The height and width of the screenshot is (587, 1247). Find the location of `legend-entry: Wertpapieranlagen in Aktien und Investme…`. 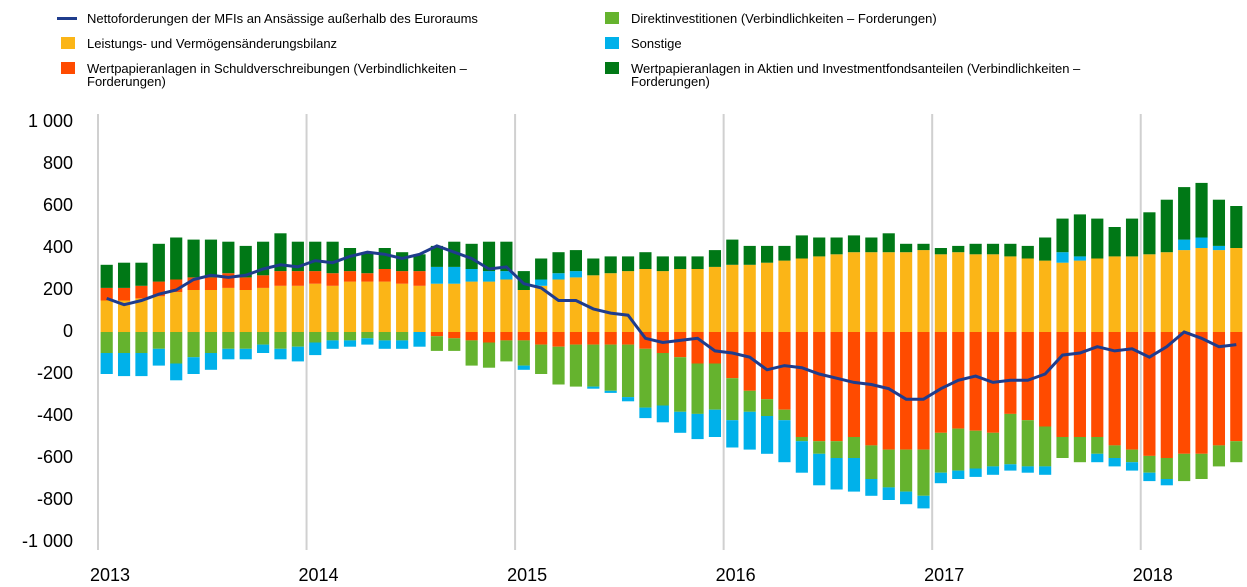

legend-entry: Wertpapieranlagen in Aktien und Investme… is located at coordinates (843, 75).